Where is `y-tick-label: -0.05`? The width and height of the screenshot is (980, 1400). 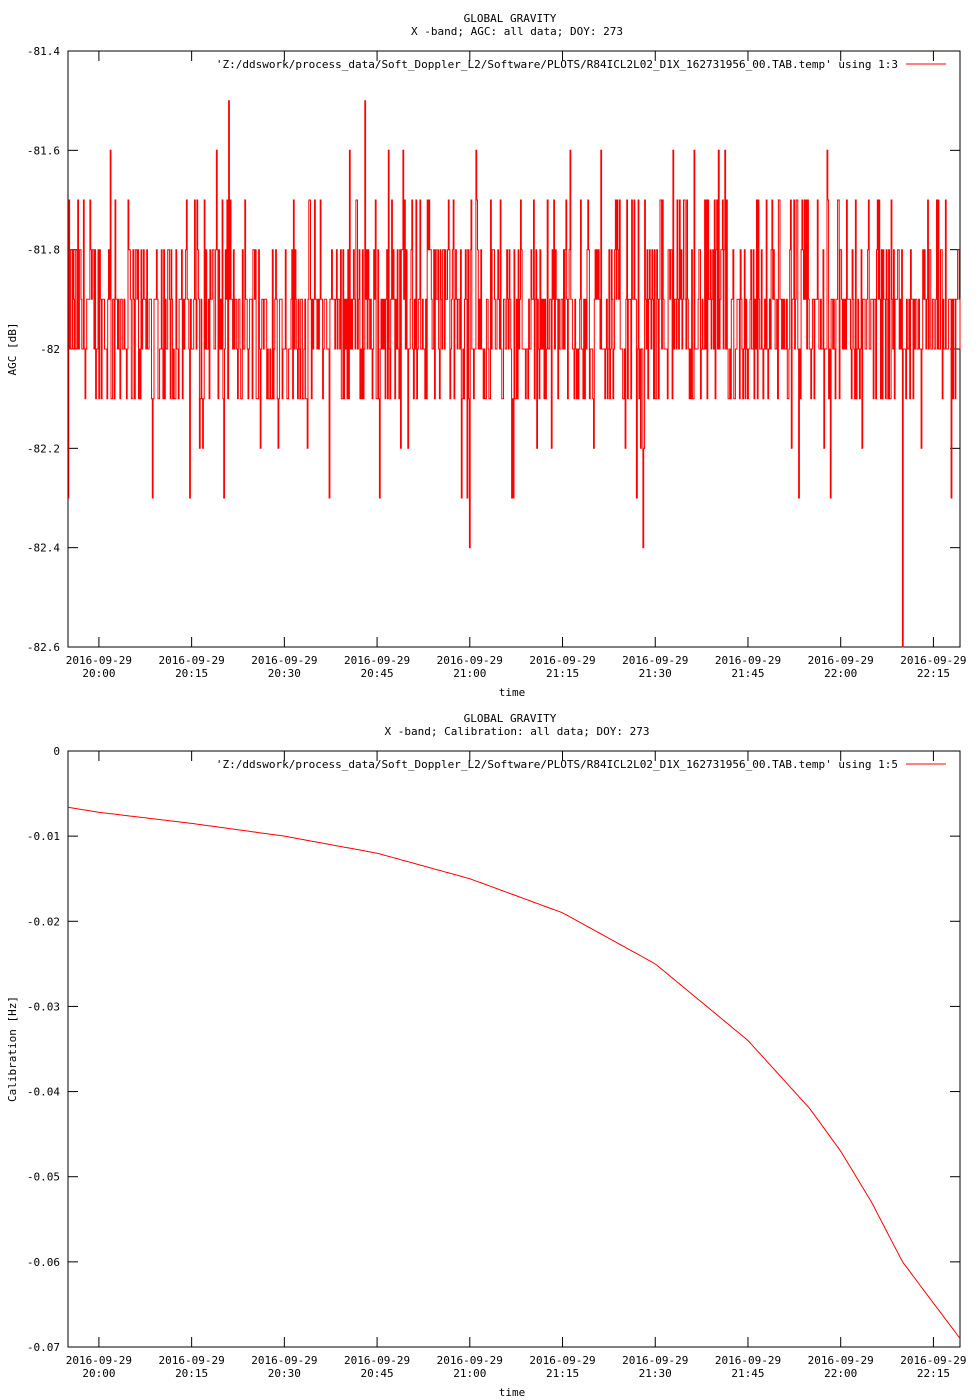
y-tick-label: -0.05 is located at coordinates (43, 1177).